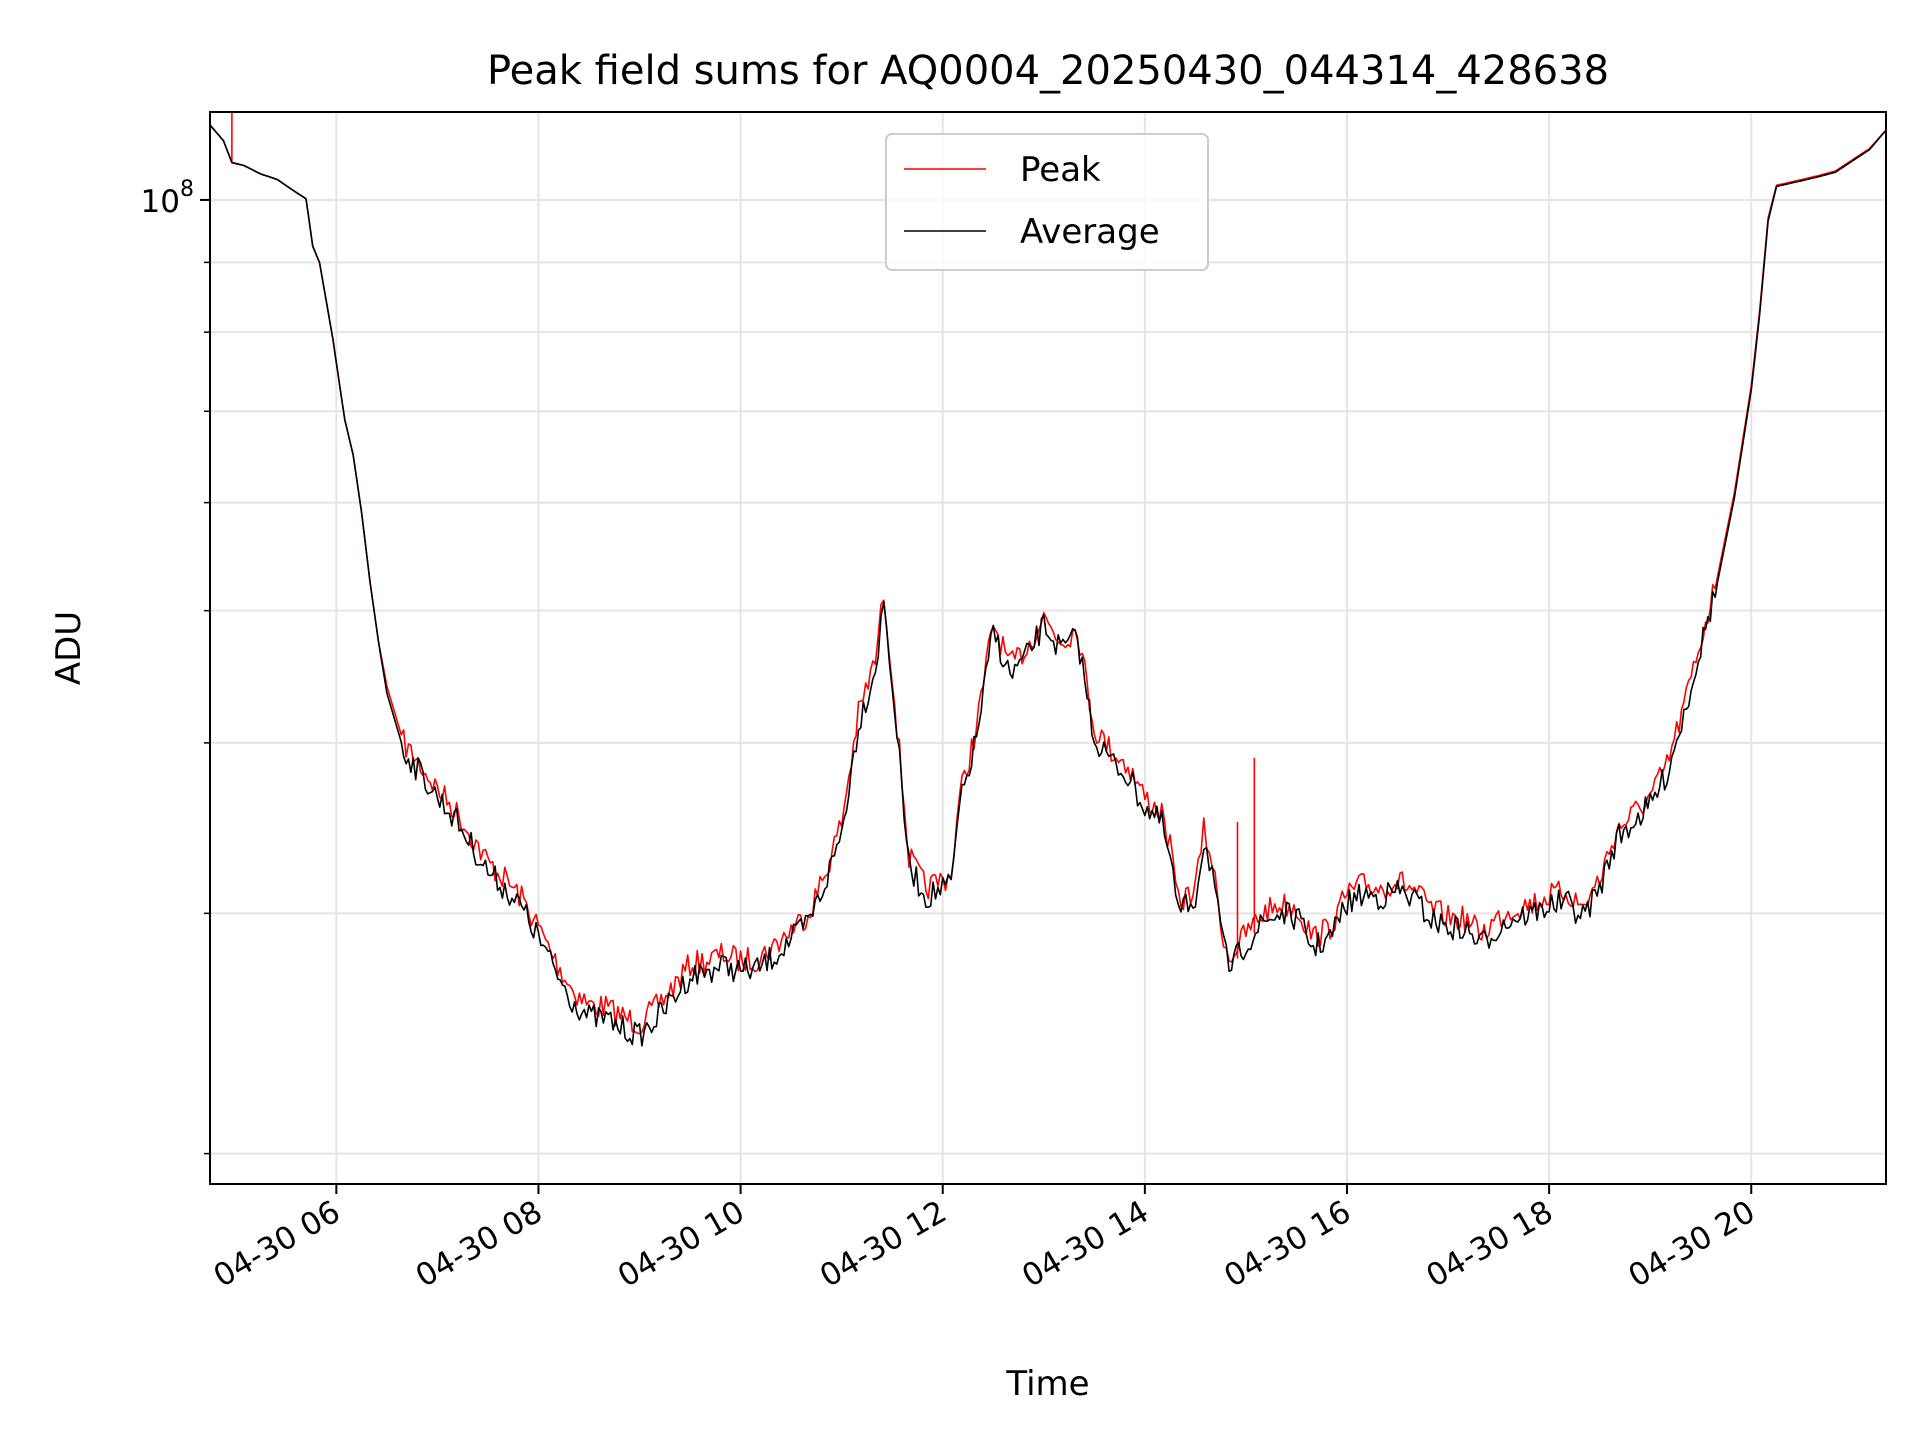 This screenshot has height=1440, width=1920. I want to click on y-axis-label: ADU, so click(69, 648).